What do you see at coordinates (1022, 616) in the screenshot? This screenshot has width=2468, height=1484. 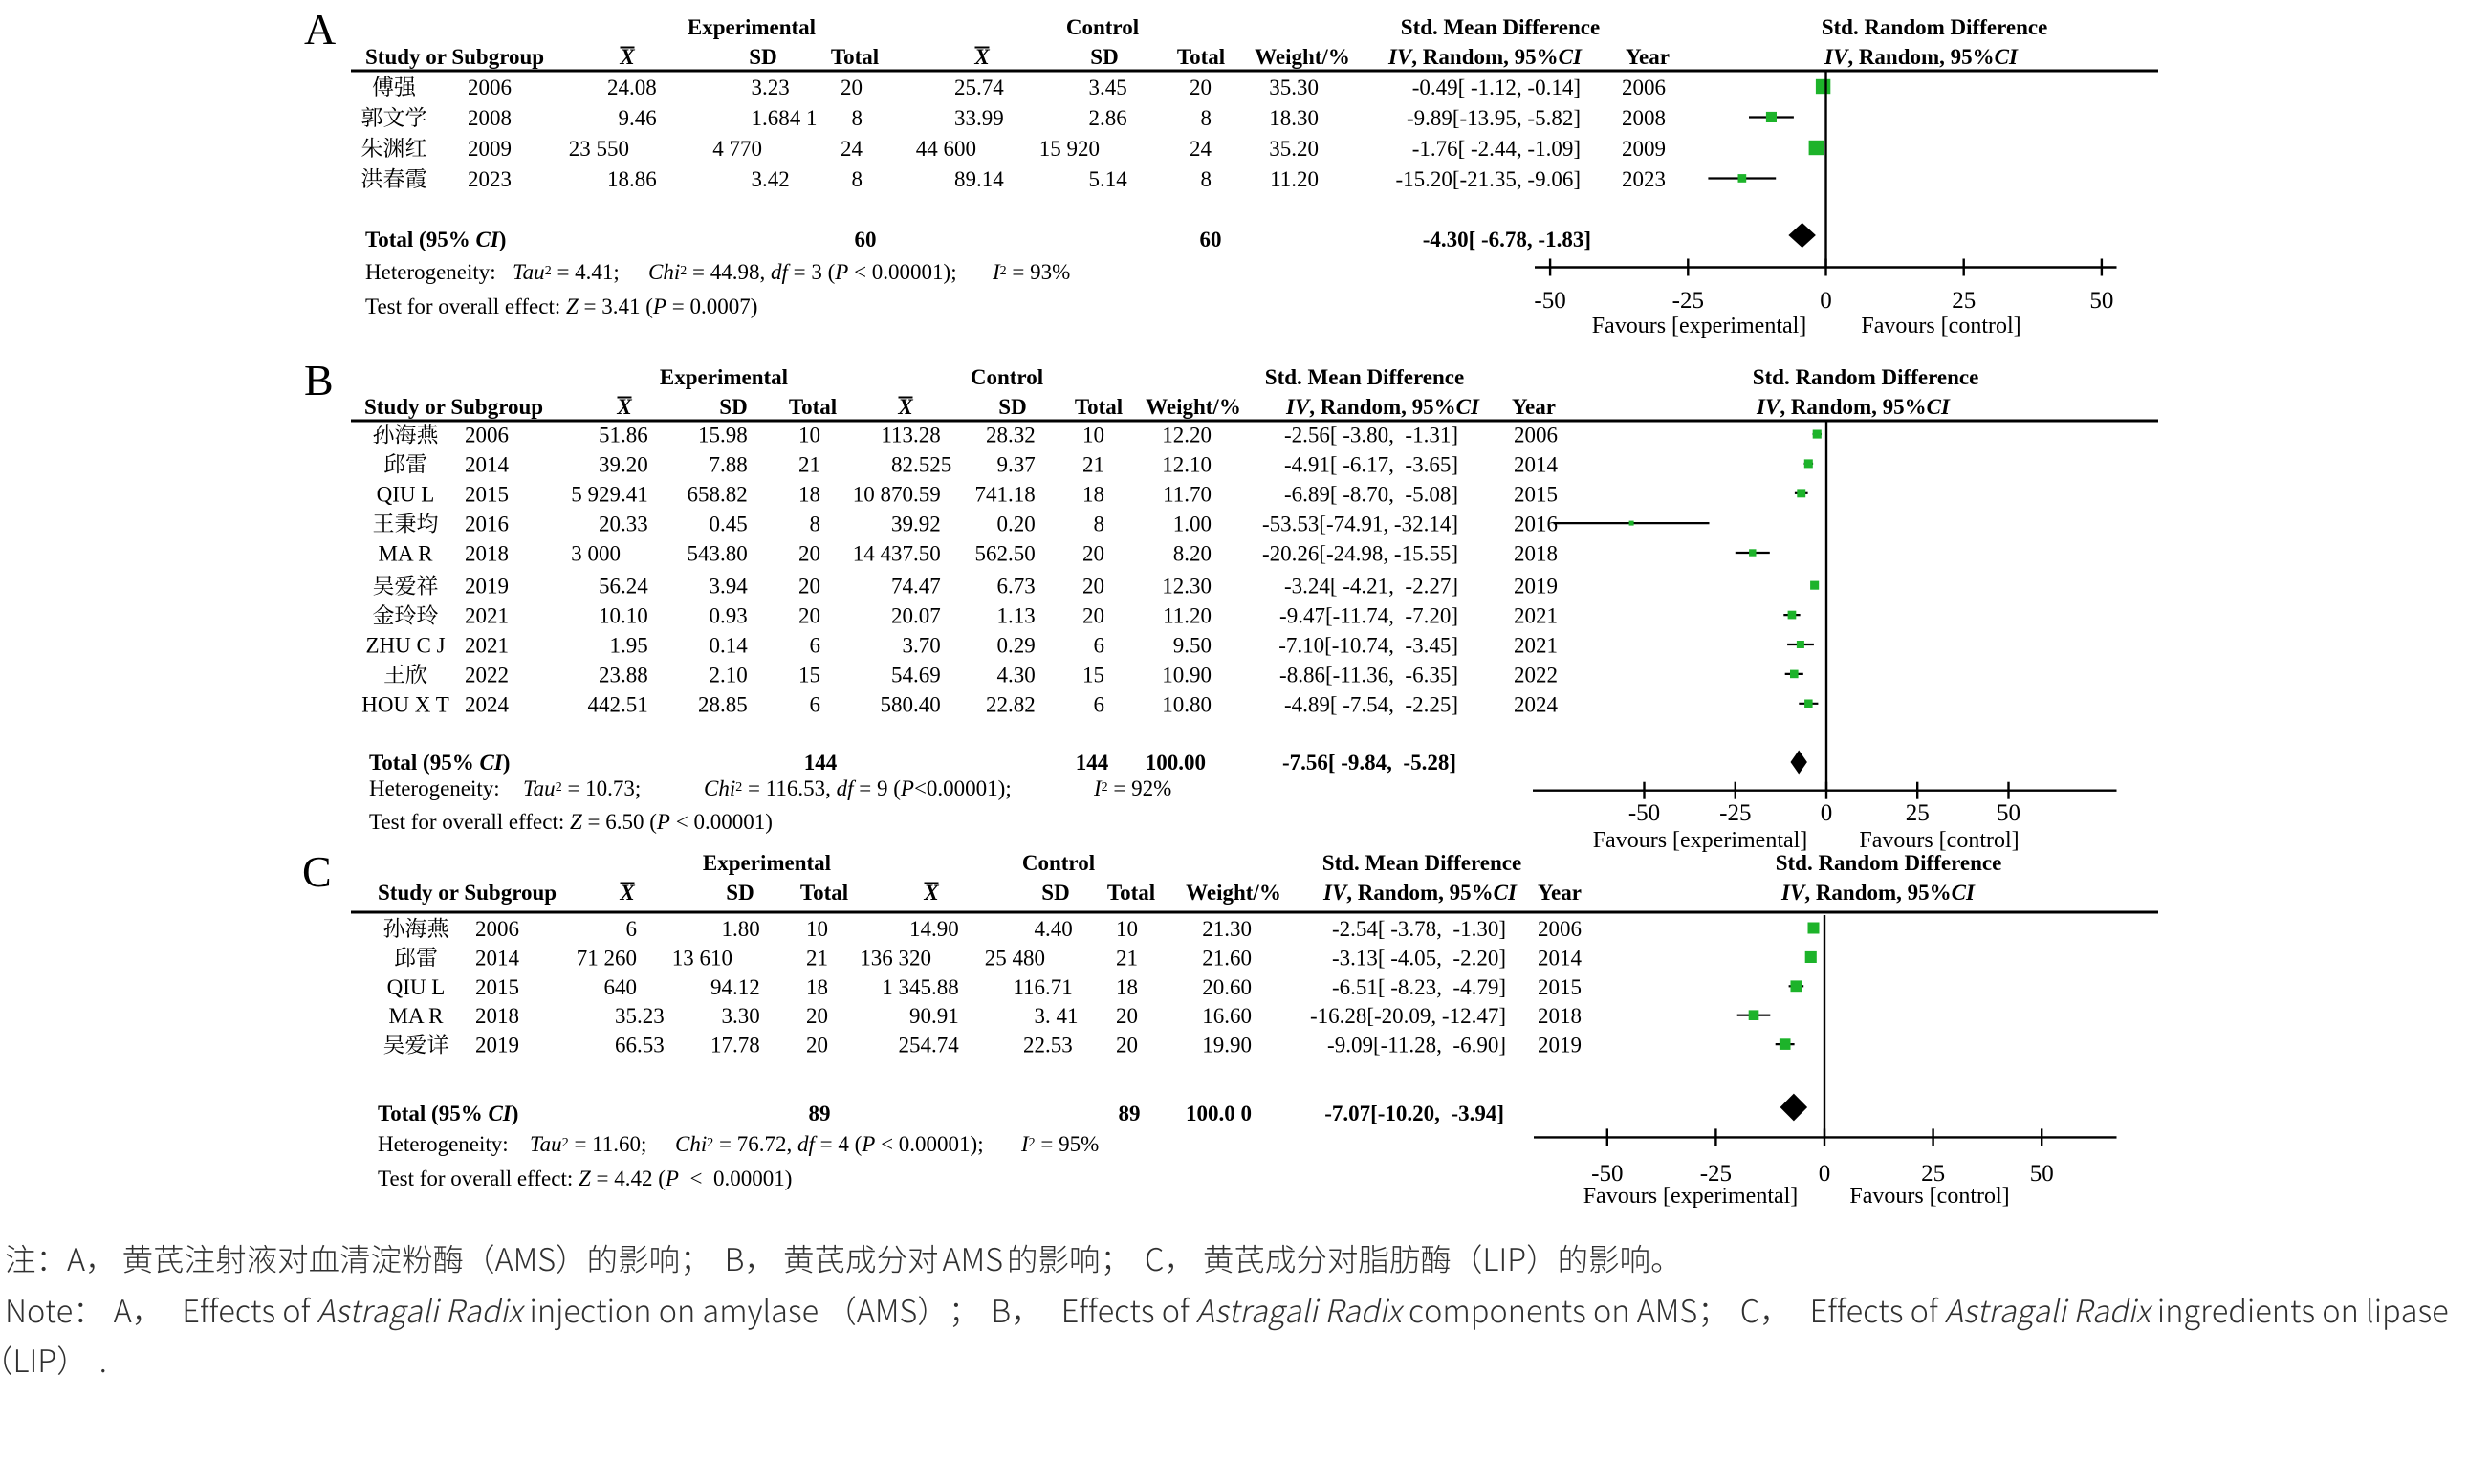 I see `svg-text: .13` at bounding box center [1022, 616].